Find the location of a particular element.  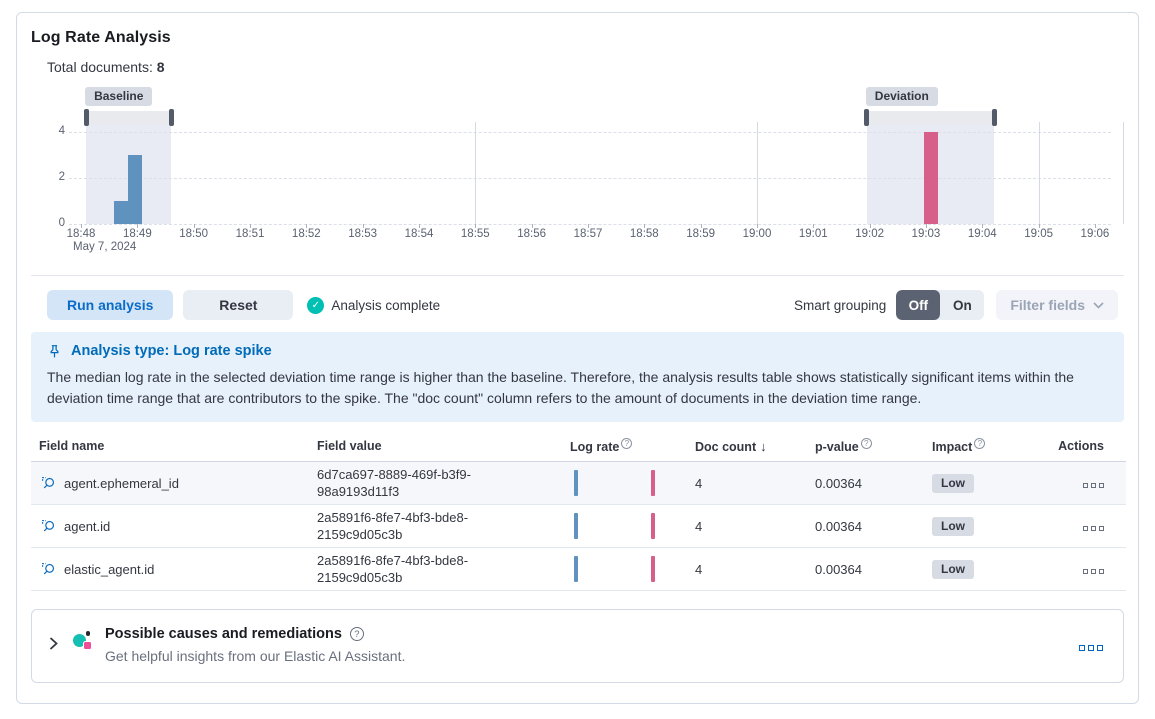

reset-button: Reset is located at coordinates (238, 305).